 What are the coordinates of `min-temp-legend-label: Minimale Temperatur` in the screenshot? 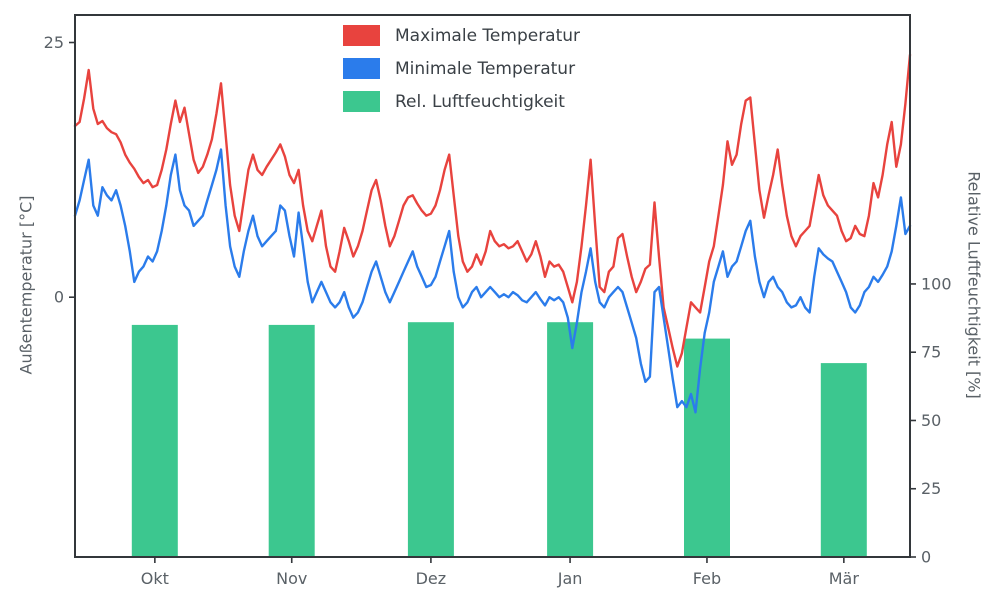 It's located at (485, 68).